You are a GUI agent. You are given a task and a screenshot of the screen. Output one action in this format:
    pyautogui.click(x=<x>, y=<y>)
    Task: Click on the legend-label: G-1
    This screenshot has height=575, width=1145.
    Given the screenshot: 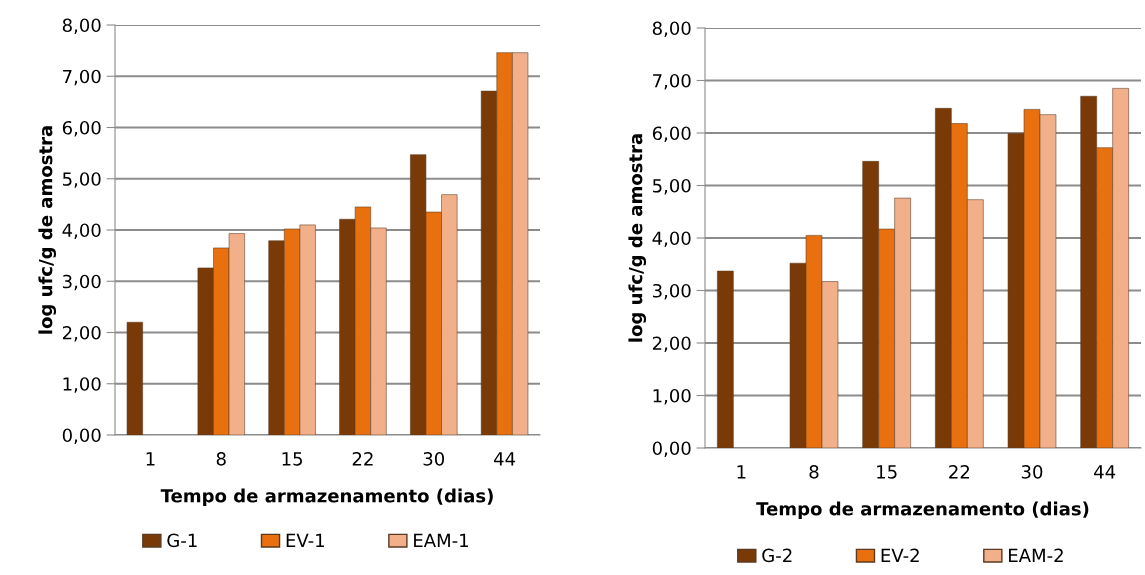 What is the action you would take?
    pyautogui.click(x=182, y=540)
    